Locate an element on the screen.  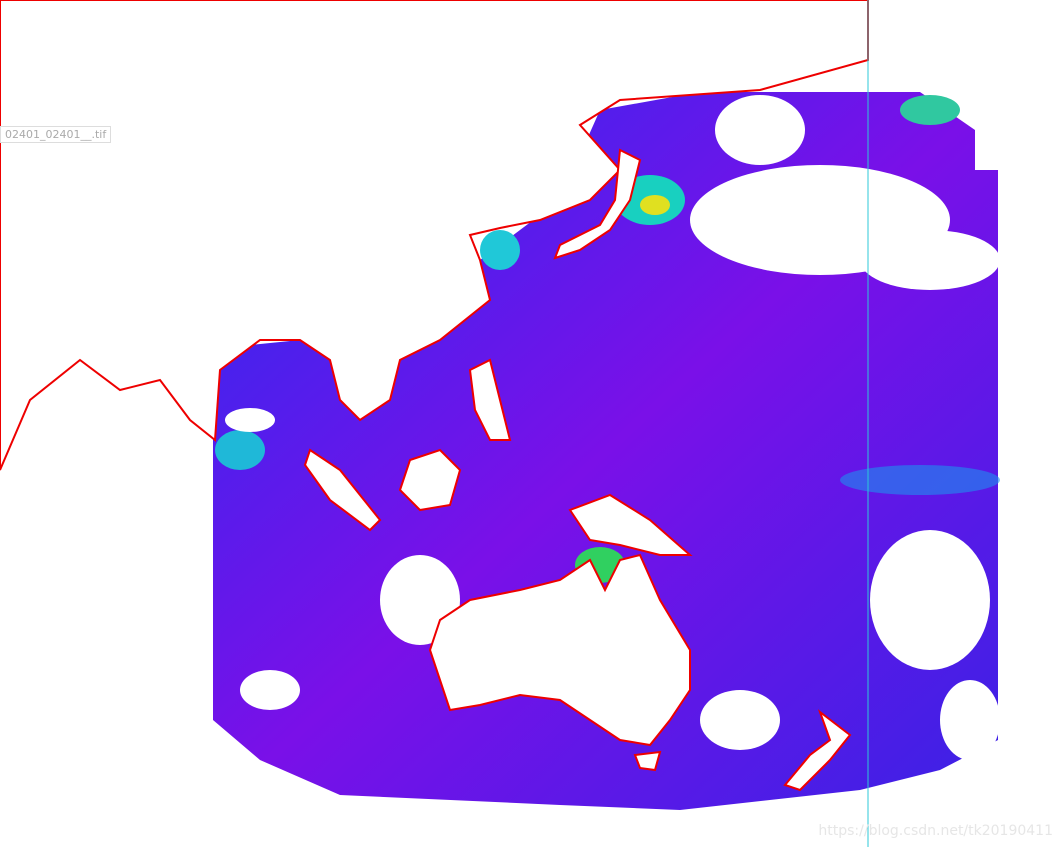
philippines is located at coordinates (490, 399).